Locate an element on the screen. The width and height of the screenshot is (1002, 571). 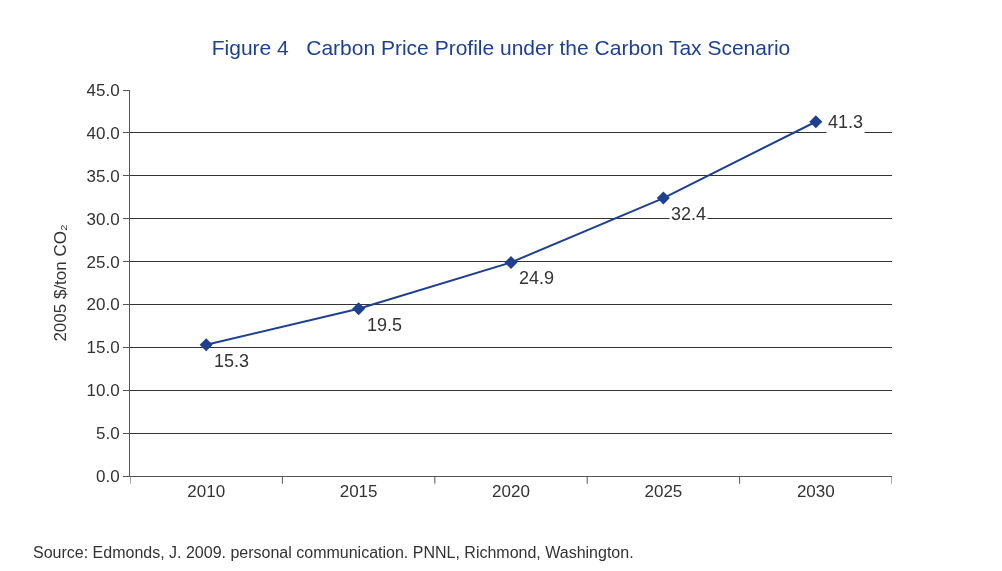
data-label: 41.3 is located at coordinates (846, 122).